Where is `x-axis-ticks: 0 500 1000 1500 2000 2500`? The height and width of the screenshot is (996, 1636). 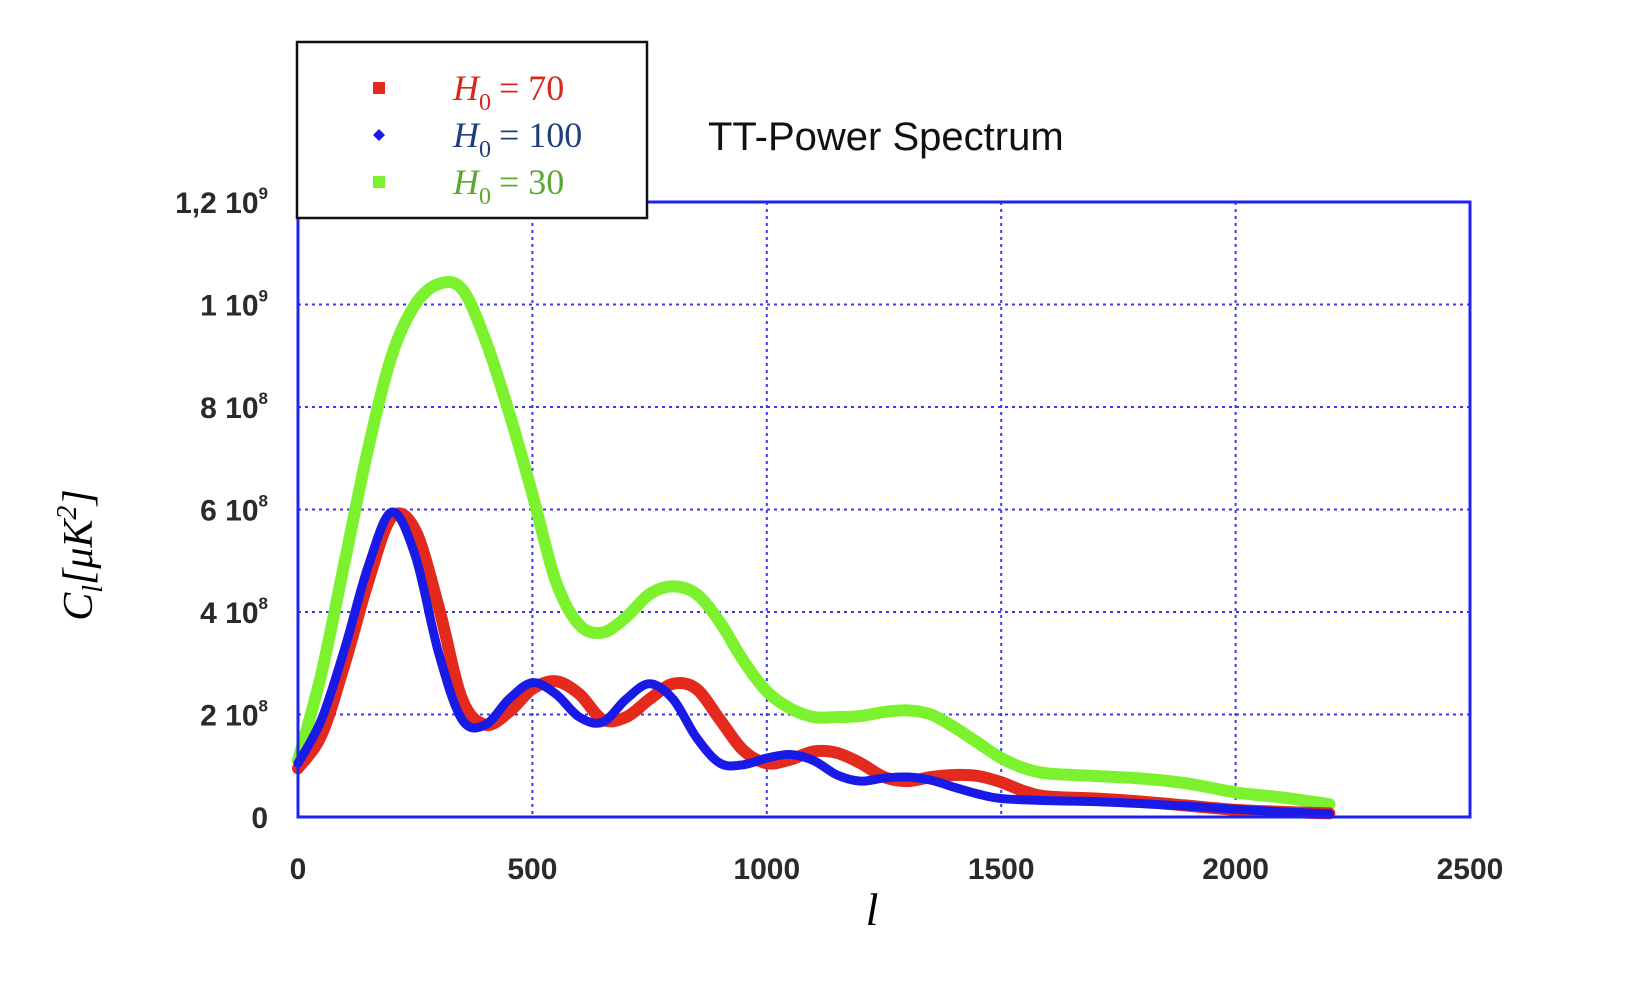 x-axis-ticks: 0 500 1000 1500 2000 2500 is located at coordinates (897, 869).